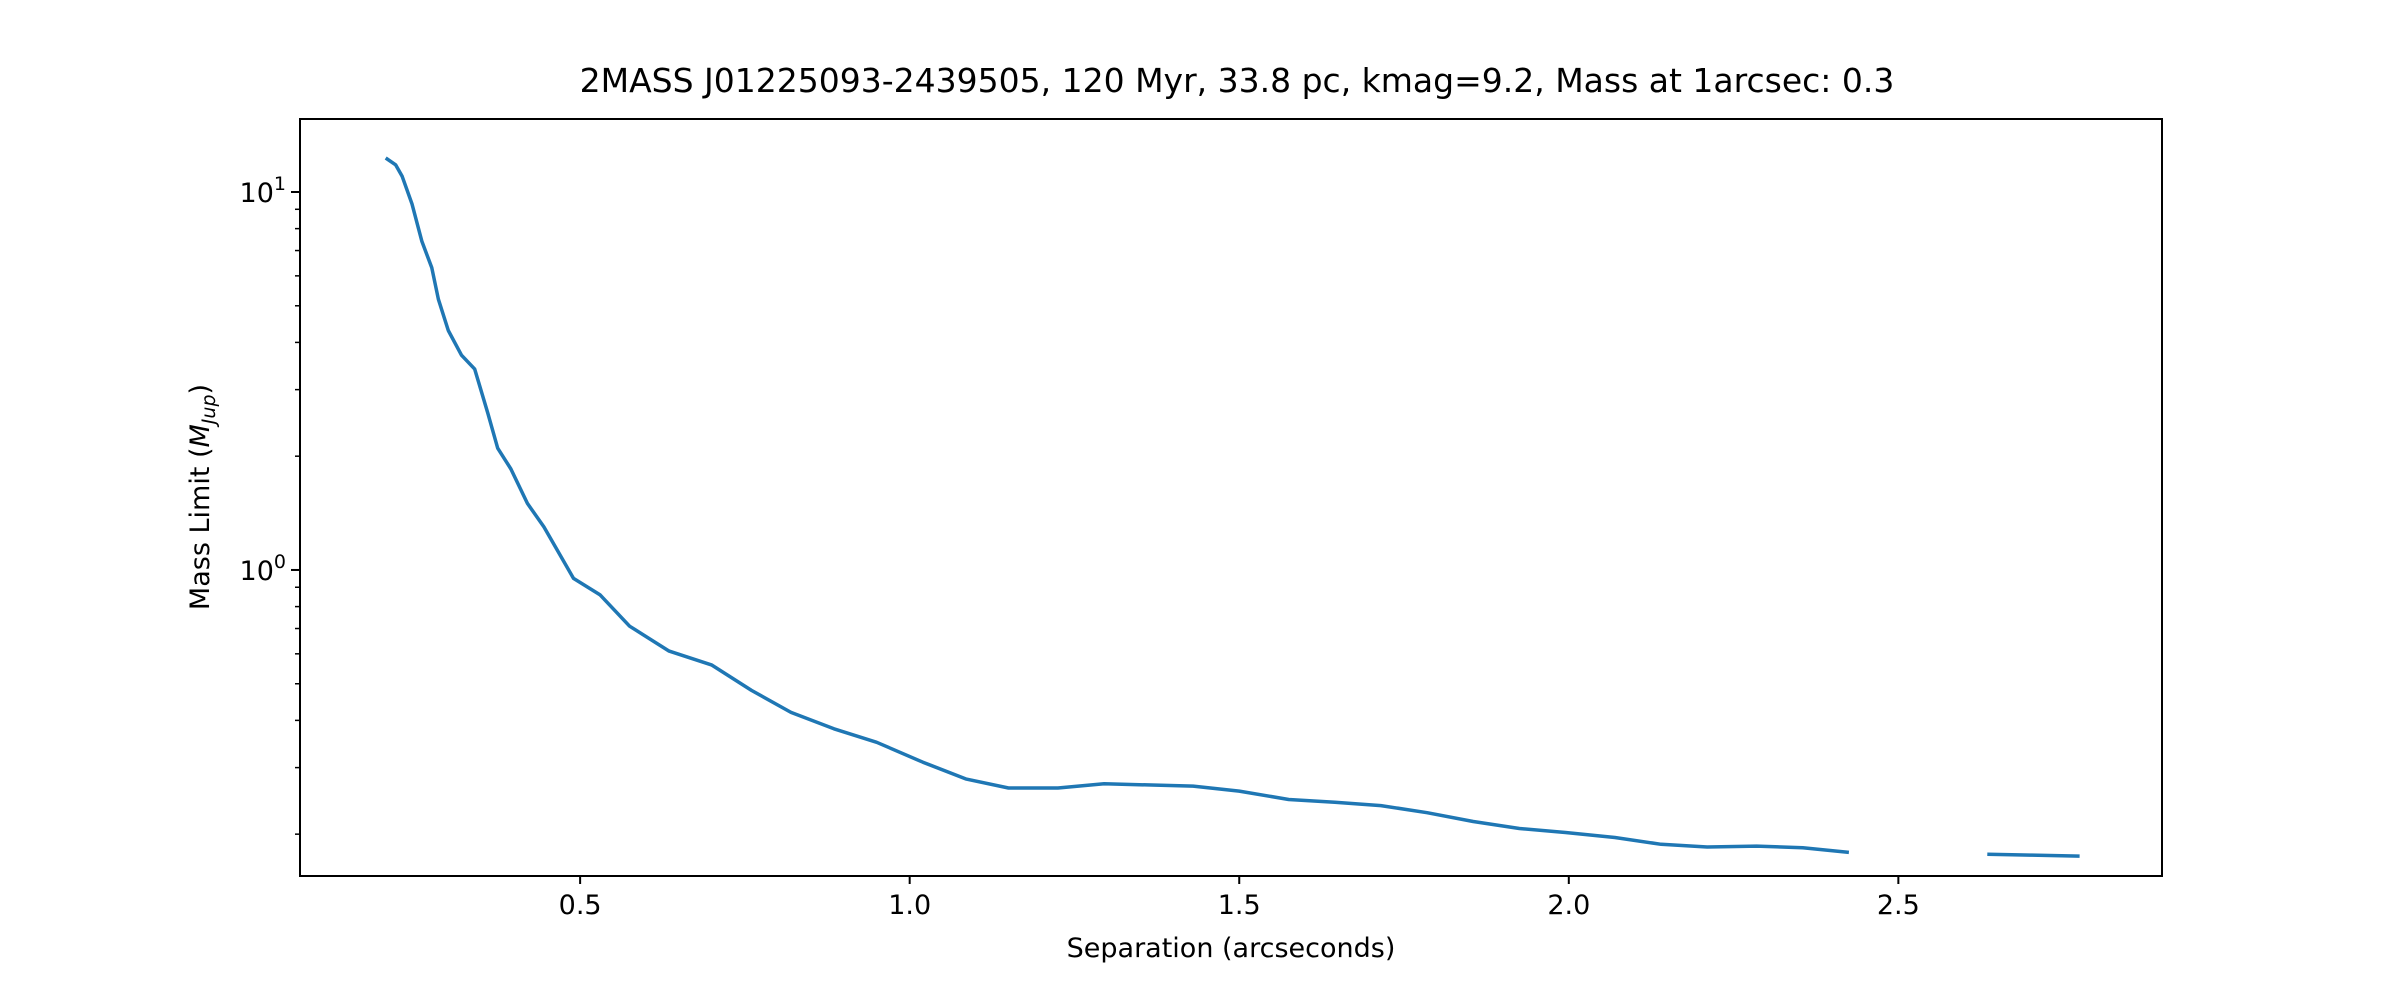 Image resolution: width=2400 pixels, height=1000 pixels. What do you see at coordinates (270, 504) in the screenshot?
I see `y-axis: 10⁰ 10¹` at bounding box center [270, 504].